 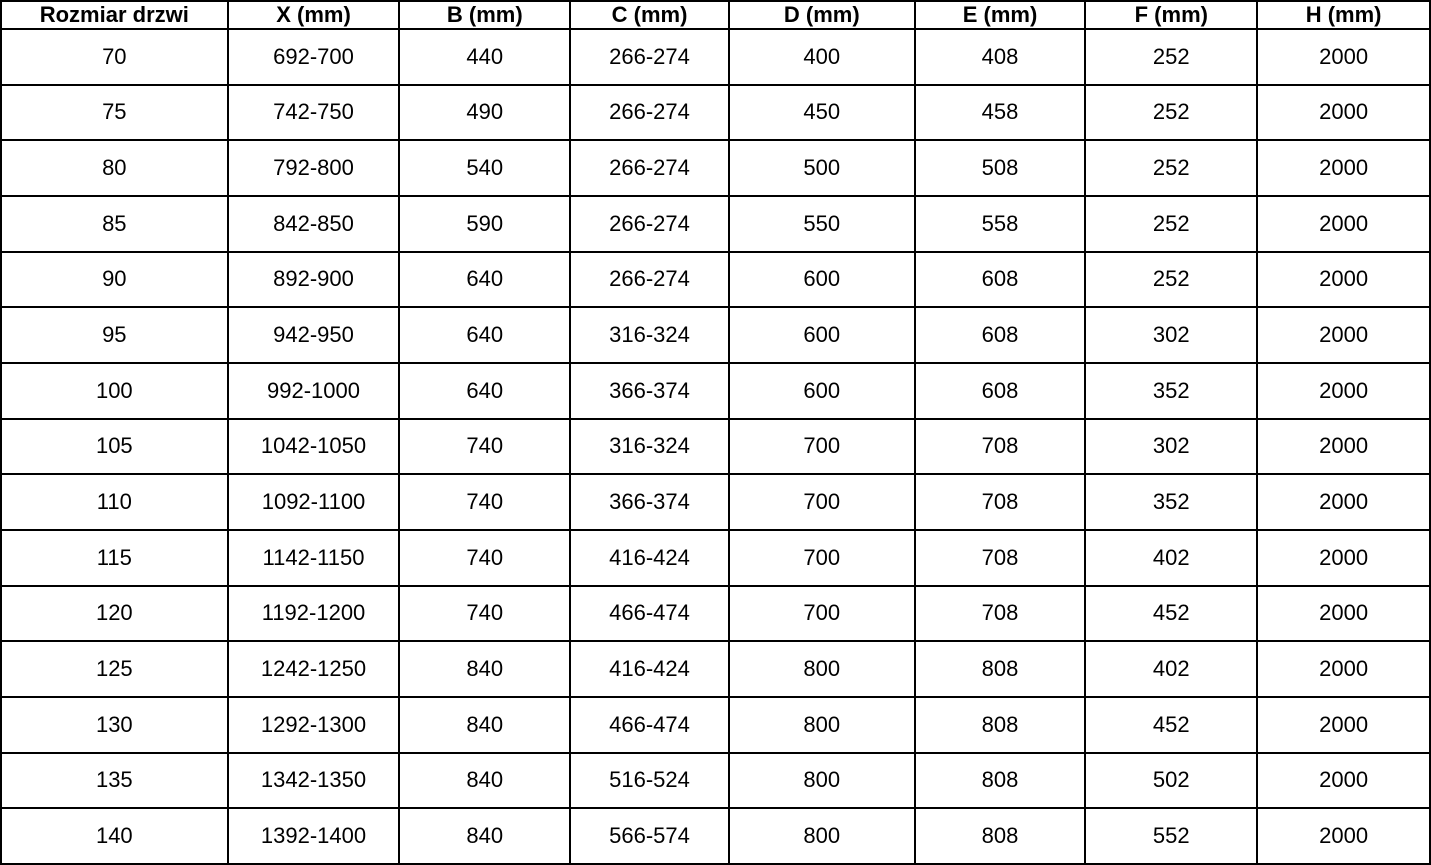 I want to click on table-cell: 130, so click(x=114, y=724).